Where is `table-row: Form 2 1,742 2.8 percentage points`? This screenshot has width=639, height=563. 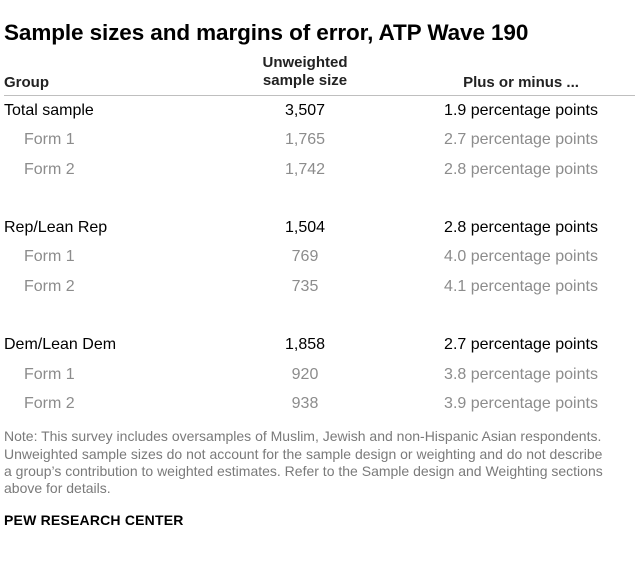
table-row: Form 2 1,742 2.8 percentage points is located at coordinates (321, 169).